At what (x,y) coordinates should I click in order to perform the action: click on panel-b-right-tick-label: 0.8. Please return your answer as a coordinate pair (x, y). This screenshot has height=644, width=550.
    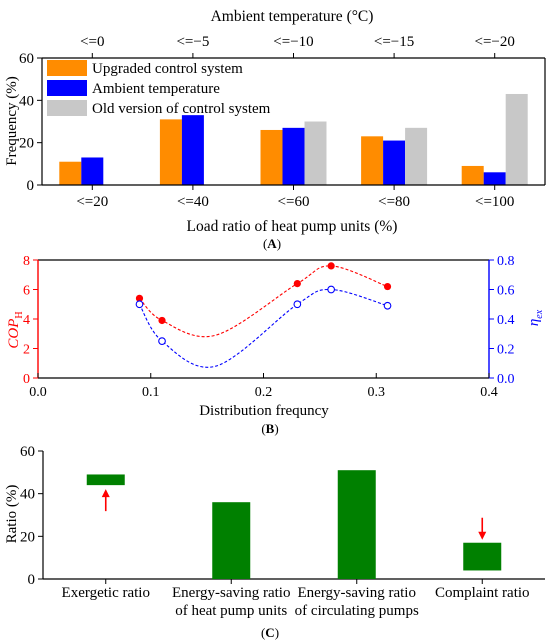
    Looking at the image, I should click on (506, 261).